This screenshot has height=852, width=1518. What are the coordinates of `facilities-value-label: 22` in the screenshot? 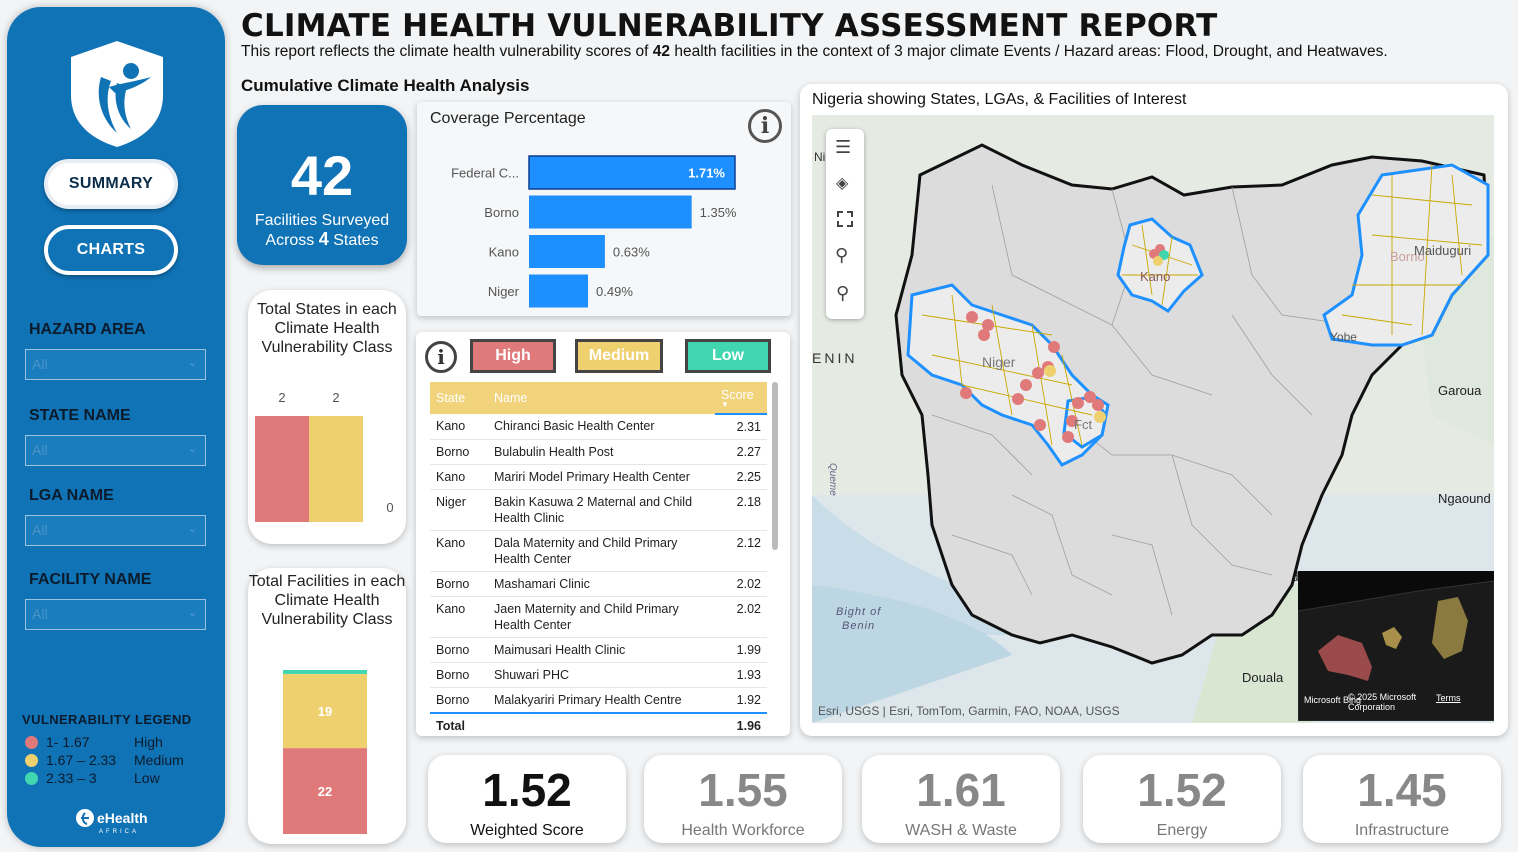 It's located at (325, 791).